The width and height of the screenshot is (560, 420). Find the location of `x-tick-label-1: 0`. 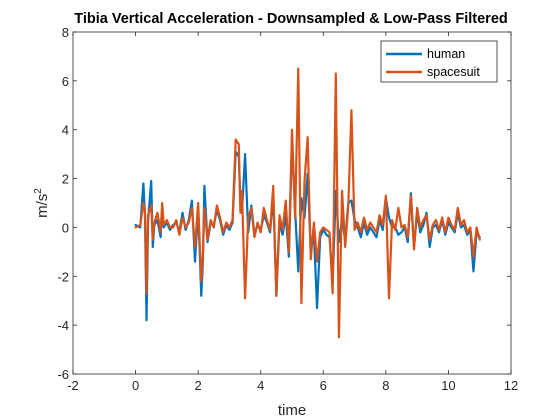

x-tick-label-1: 0 is located at coordinates (135, 385).